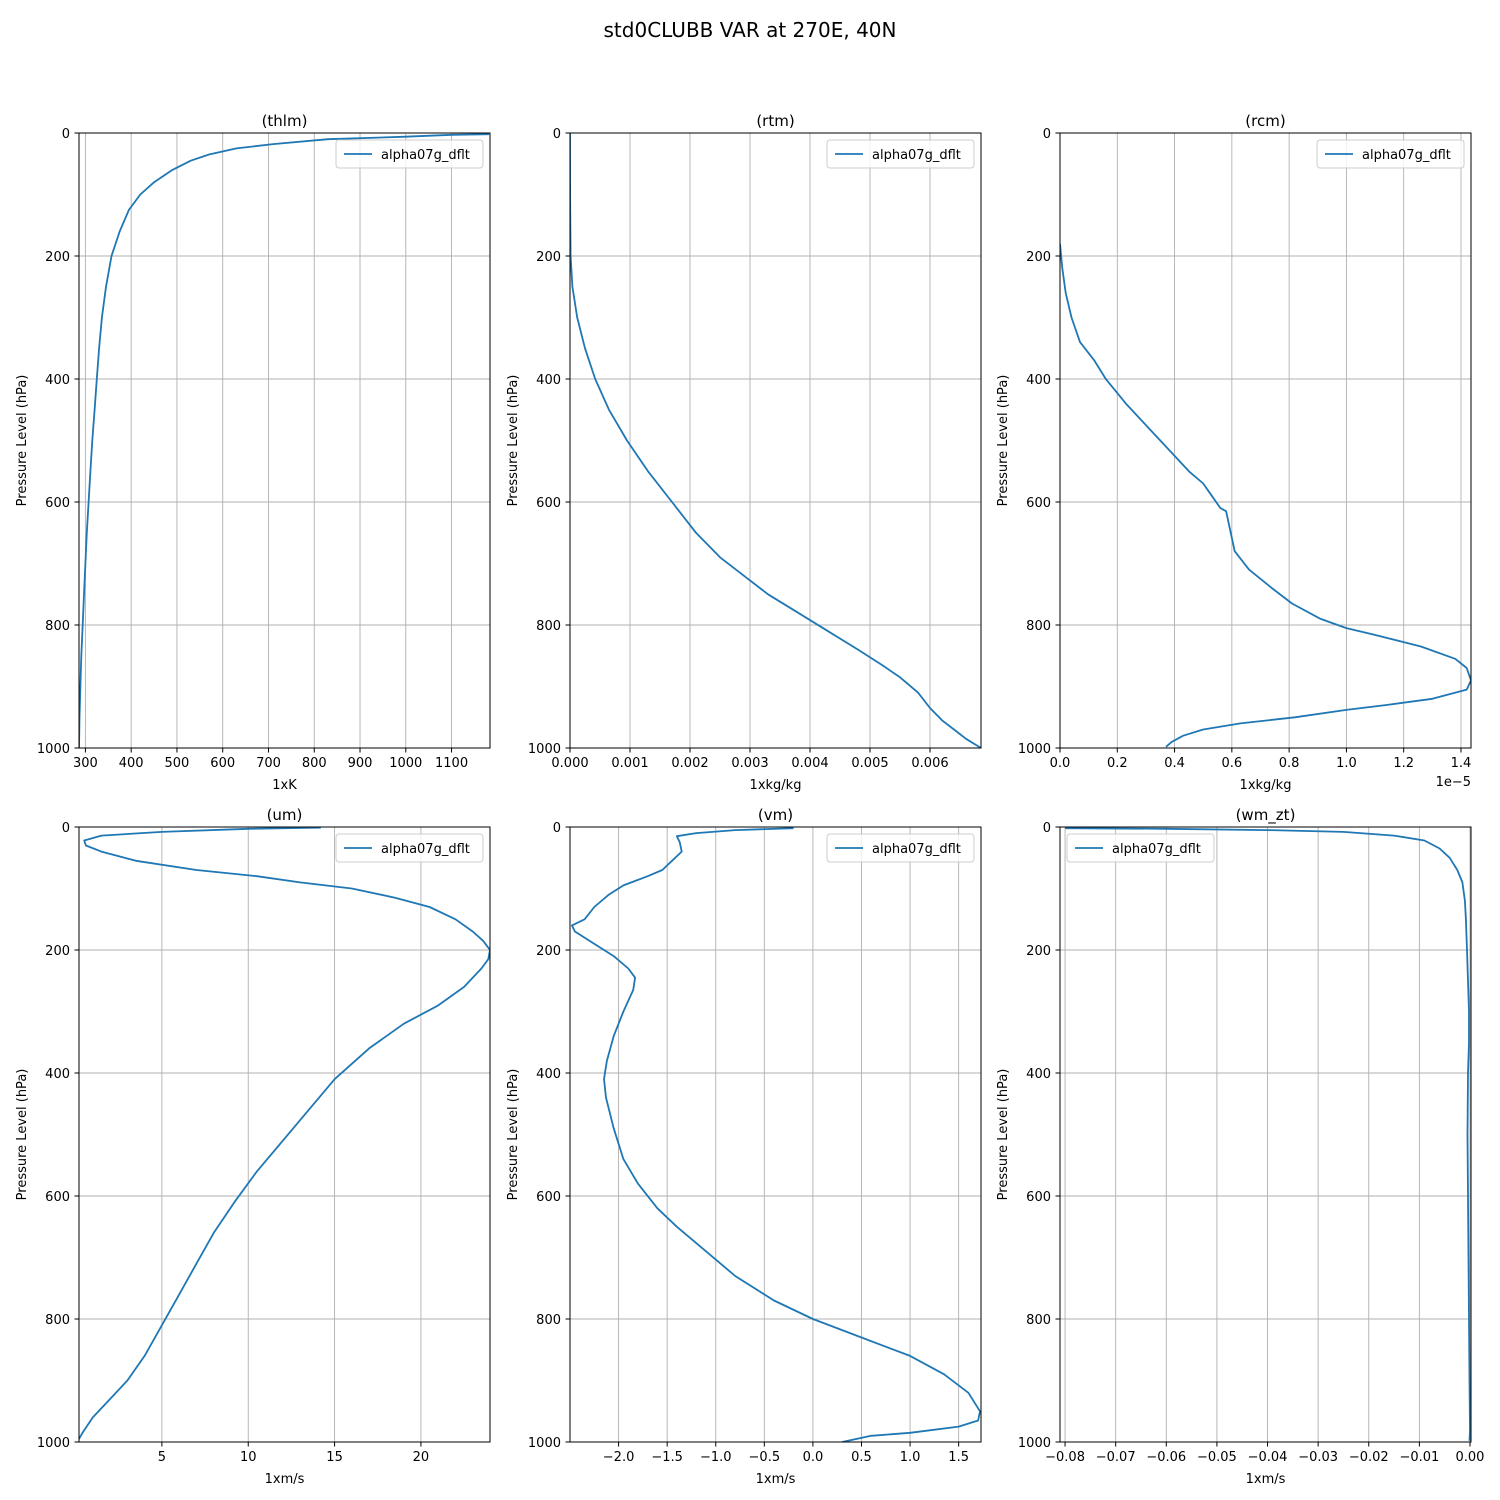 This screenshot has width=1500, height=1500. What do you see at coordinates (1174, 763) in the screenshot?
I see `x-tick-label: 0.4` at bounding box center [1174, 763].